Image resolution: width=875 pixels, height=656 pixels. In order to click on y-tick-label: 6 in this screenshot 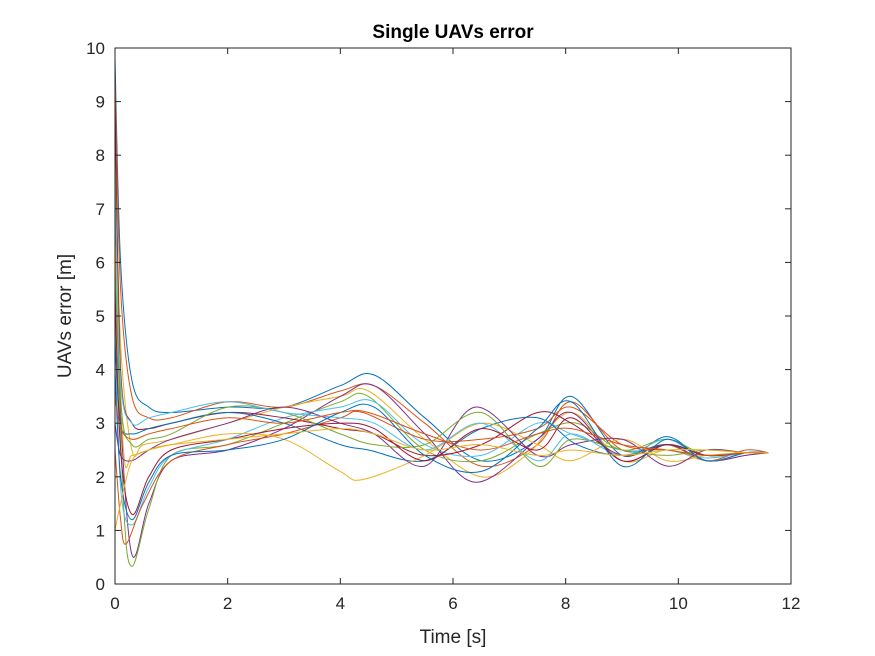, I will do `click(100, 262)`.